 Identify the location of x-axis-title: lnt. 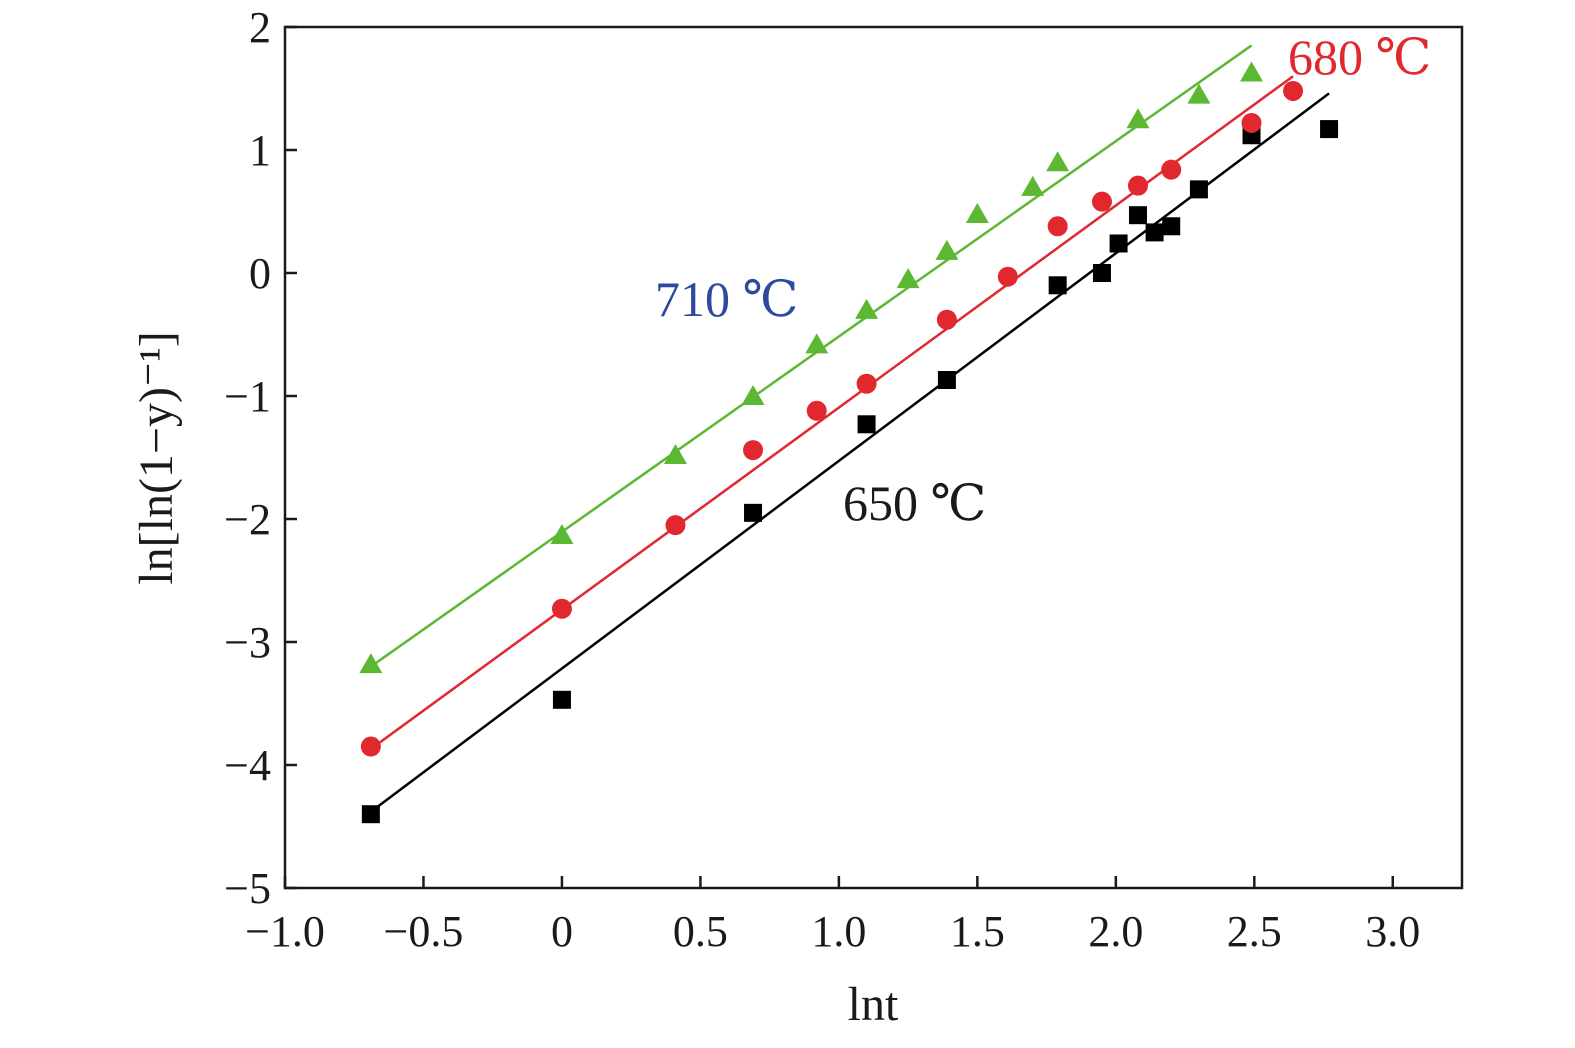
(873, 1004).